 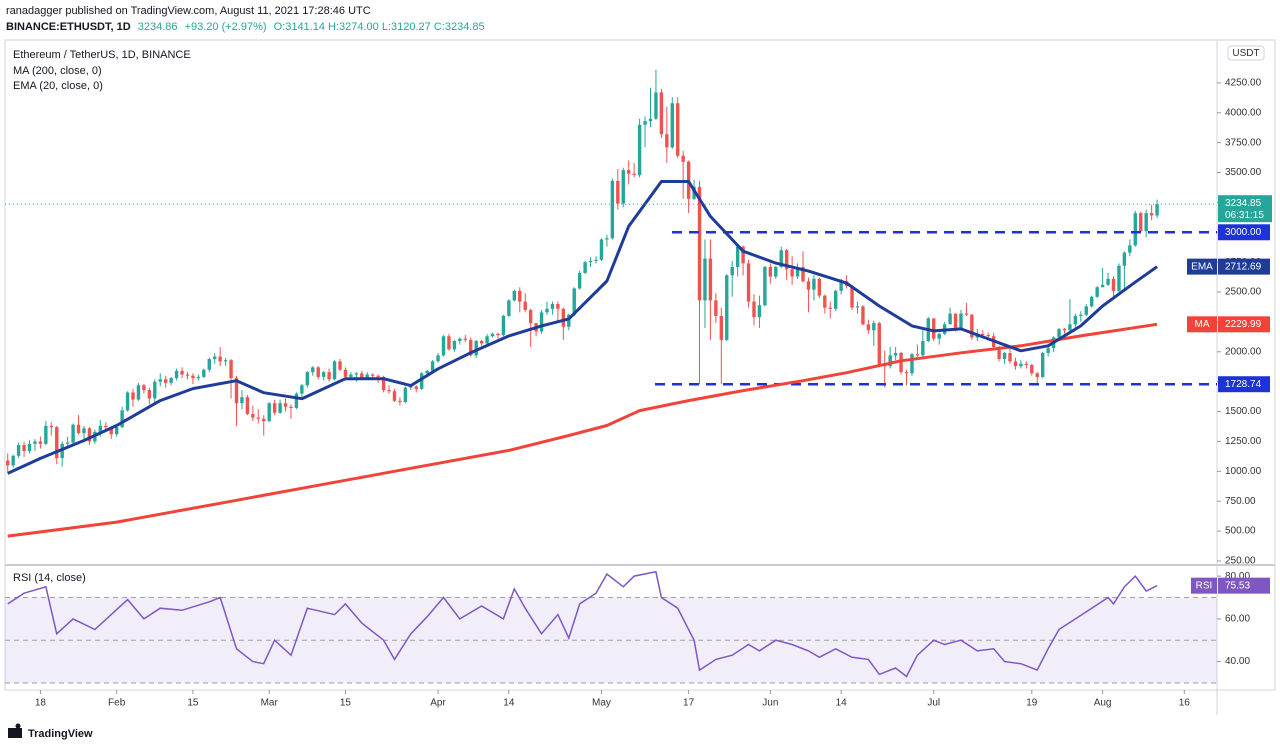 What do you see at coordinates (601, 703) in the screenshot?
I see `x-tick-label: May` at bounding box center [601, 703].